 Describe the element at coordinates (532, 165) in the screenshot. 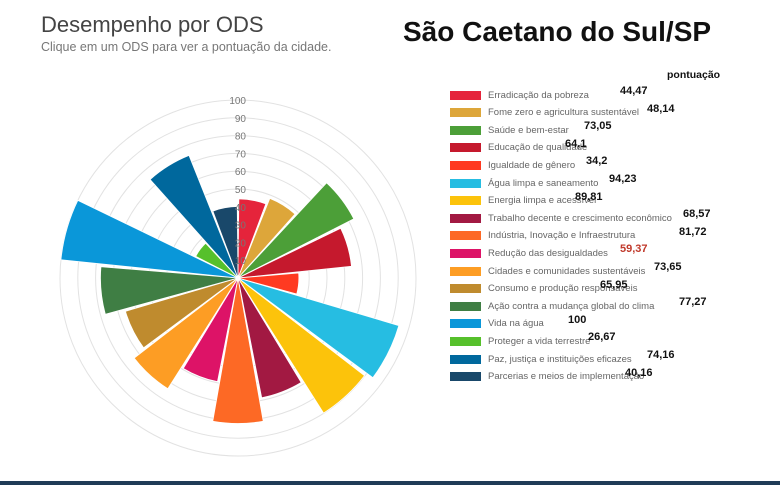

I see `legend-label: Igualdade de gênero` at that location.